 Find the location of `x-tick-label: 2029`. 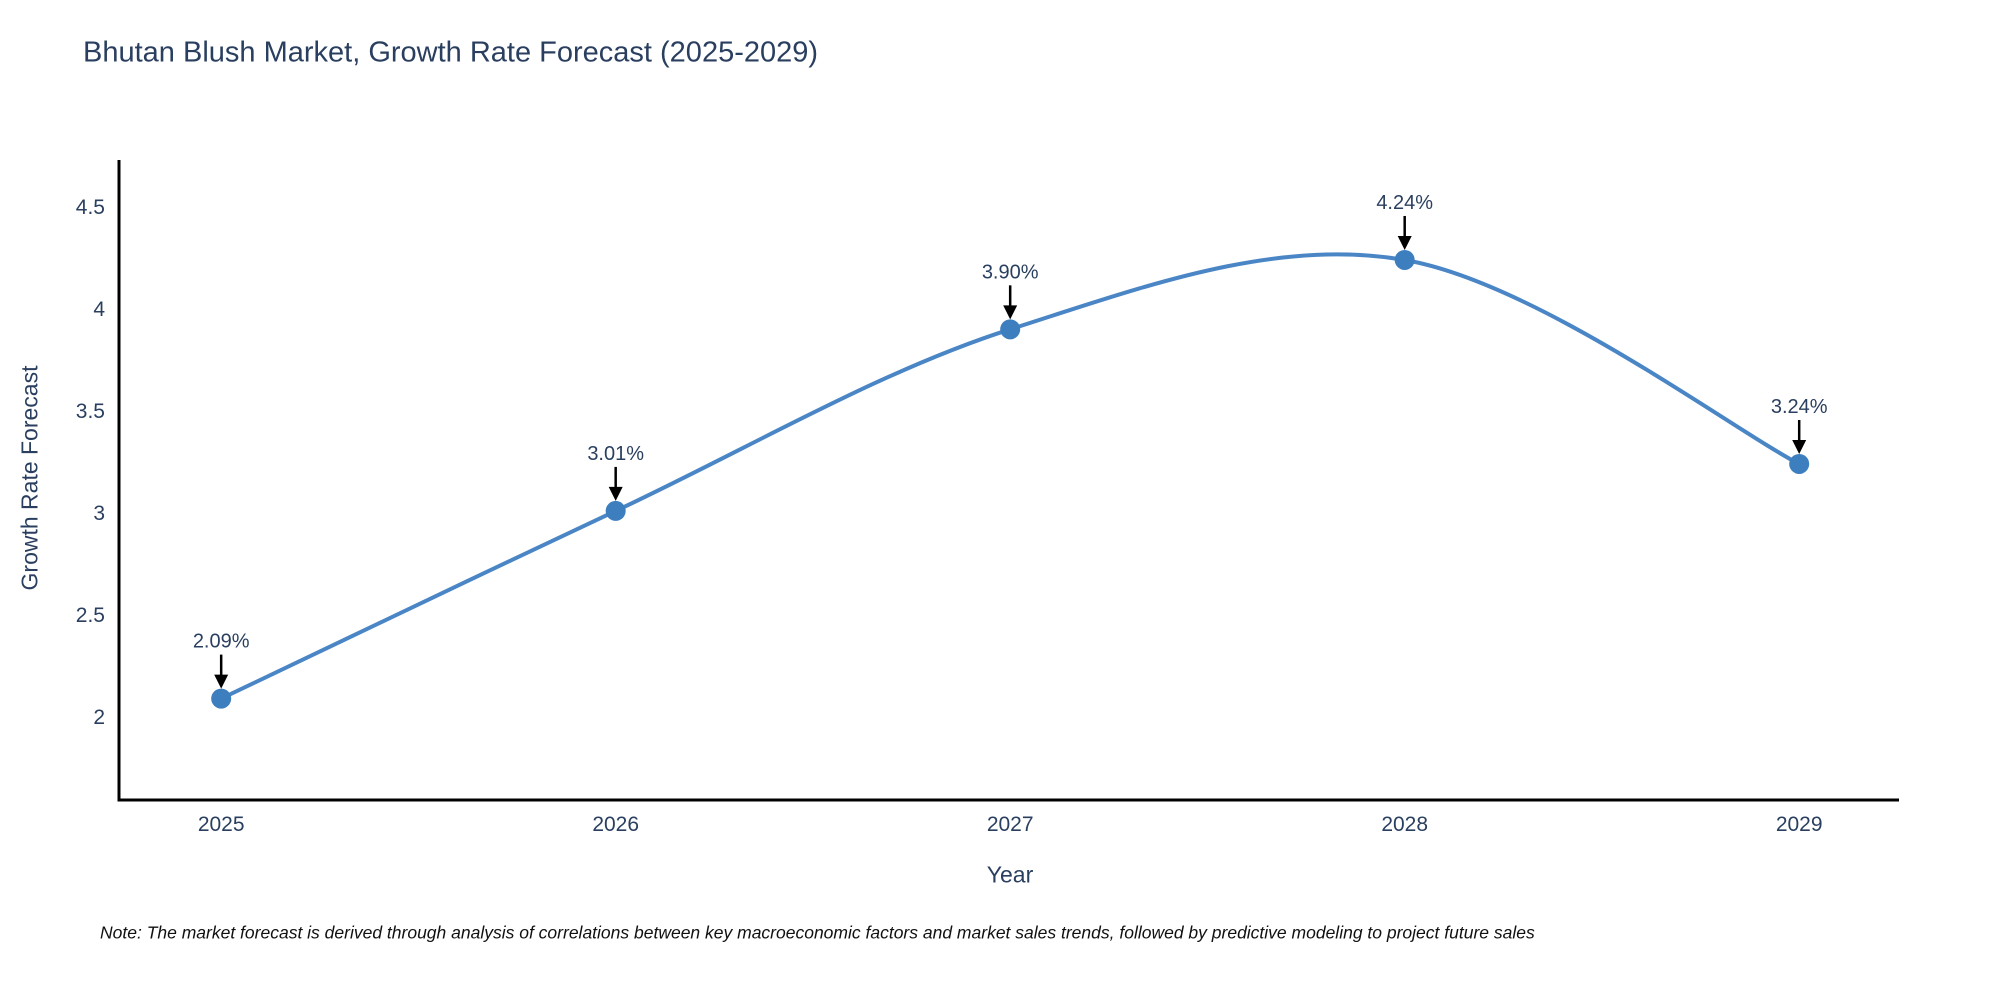

x-tick-label: 2029 is located at coordinates (1799, 824).